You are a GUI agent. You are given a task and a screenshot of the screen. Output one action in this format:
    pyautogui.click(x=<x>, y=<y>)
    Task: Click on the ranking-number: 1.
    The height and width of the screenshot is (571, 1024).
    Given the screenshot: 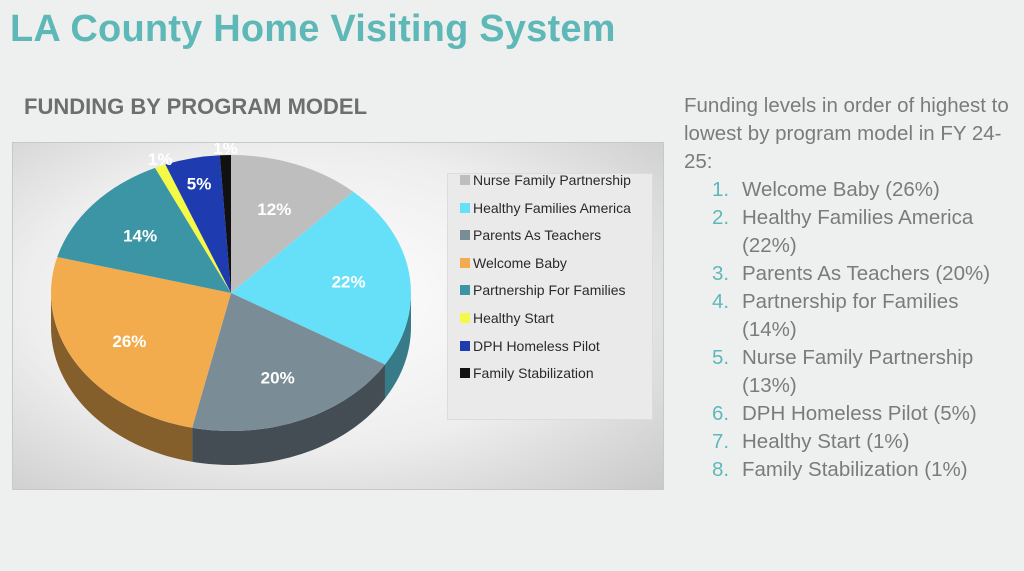 What is the action you would take?
    pyautogui.click(x=721, y=189)
    